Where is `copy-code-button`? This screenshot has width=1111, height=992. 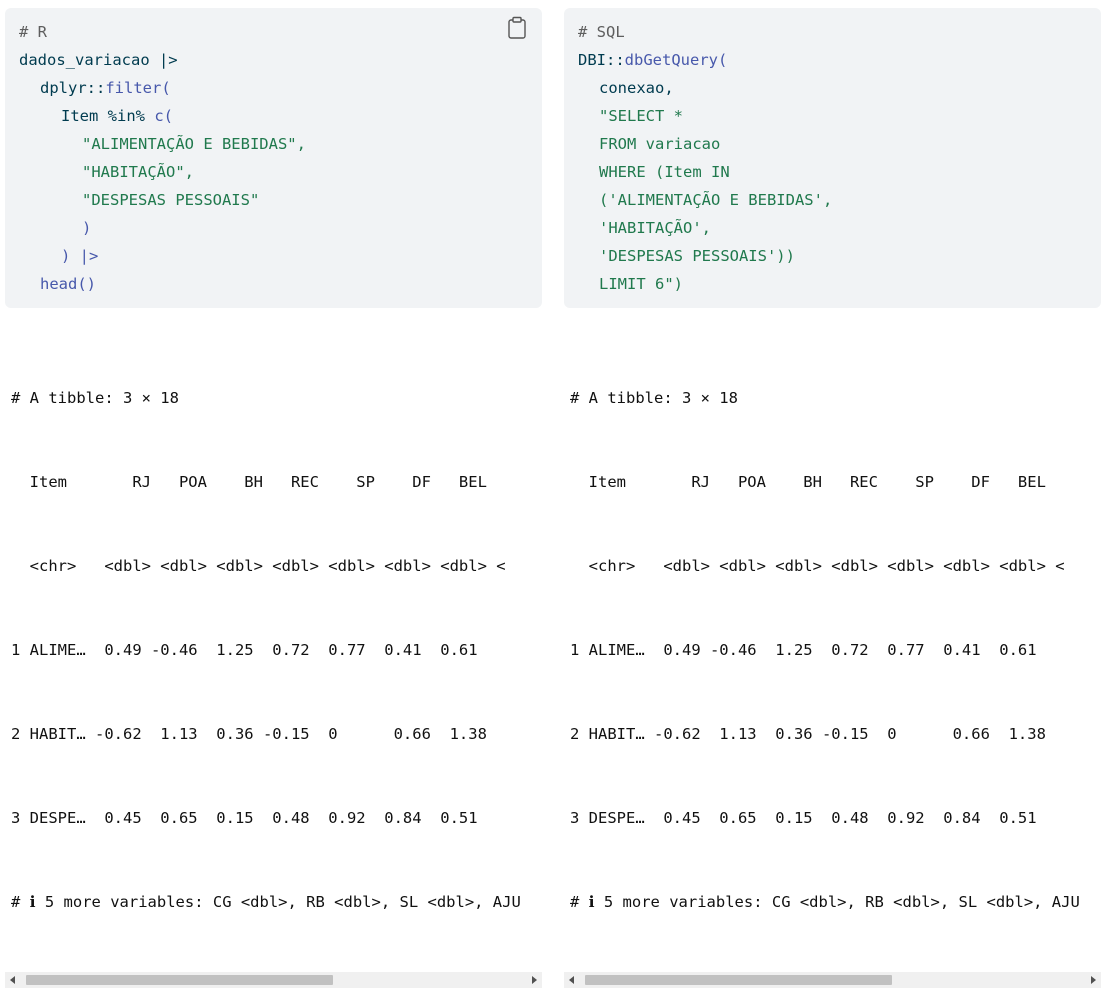 copy-code-button is located at coordinates (517, 28).